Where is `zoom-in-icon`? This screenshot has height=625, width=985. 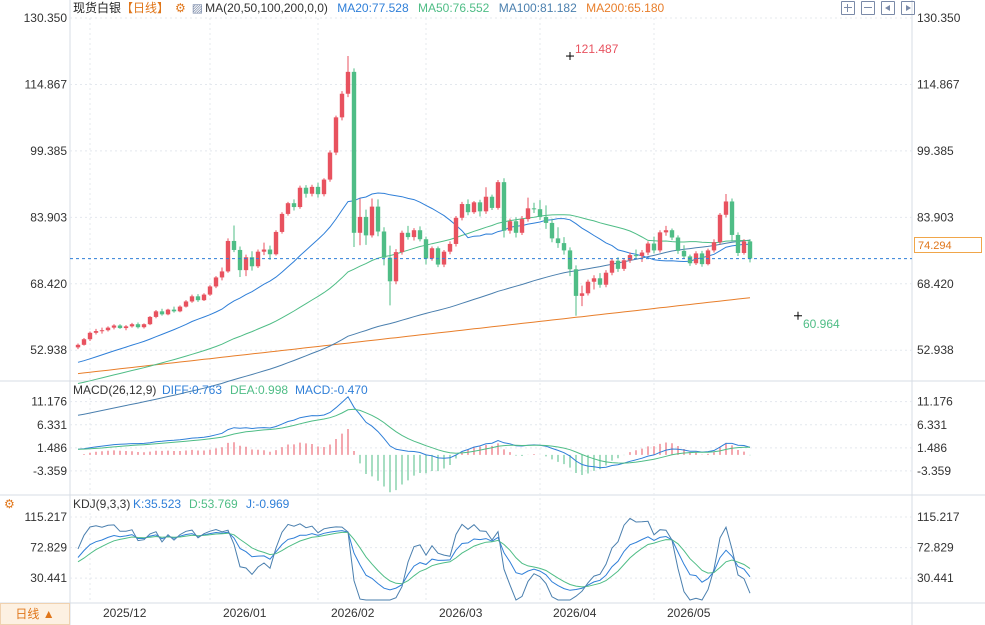 zoom-in-icon is located at coordinates (848, 8).